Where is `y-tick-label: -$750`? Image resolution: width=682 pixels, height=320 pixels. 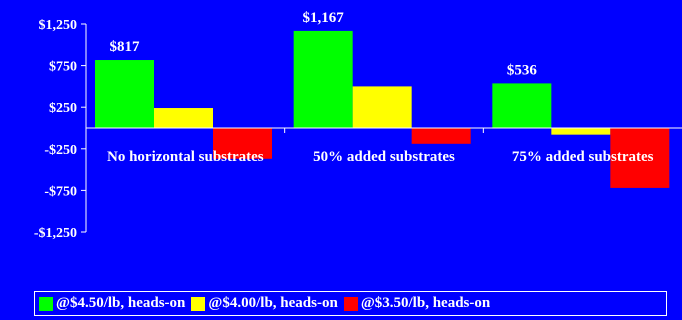 y-tick-label: -$750 is located at coordinates (60, 191).